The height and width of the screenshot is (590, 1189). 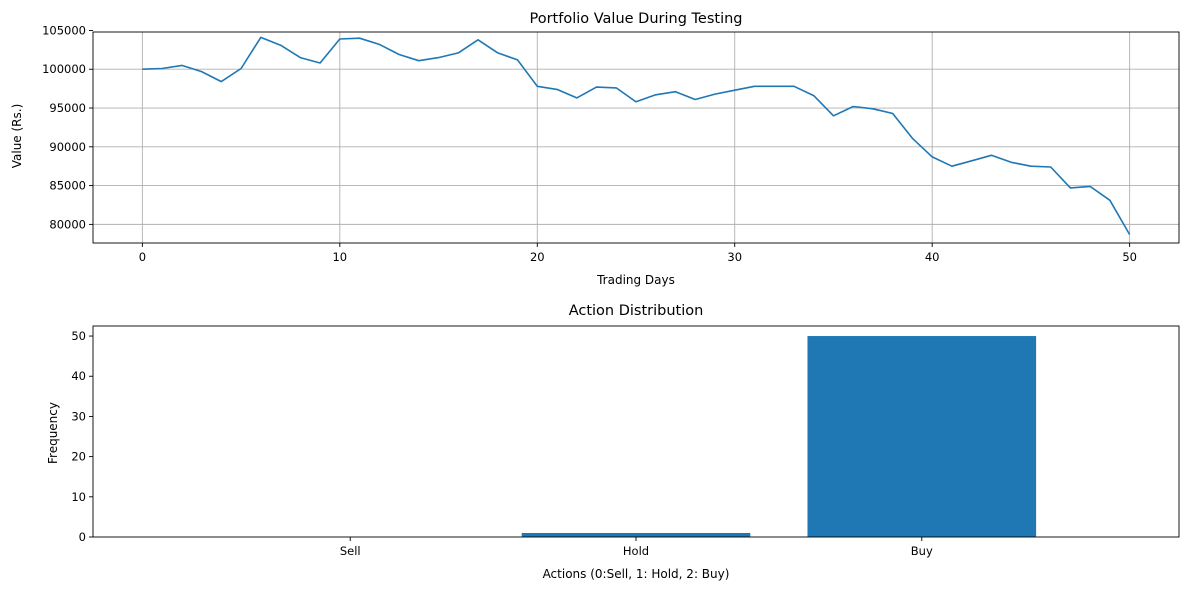 I want to click on bar-chart-x-ticks: Sell Hold Buy, so click(x=636, y=547).